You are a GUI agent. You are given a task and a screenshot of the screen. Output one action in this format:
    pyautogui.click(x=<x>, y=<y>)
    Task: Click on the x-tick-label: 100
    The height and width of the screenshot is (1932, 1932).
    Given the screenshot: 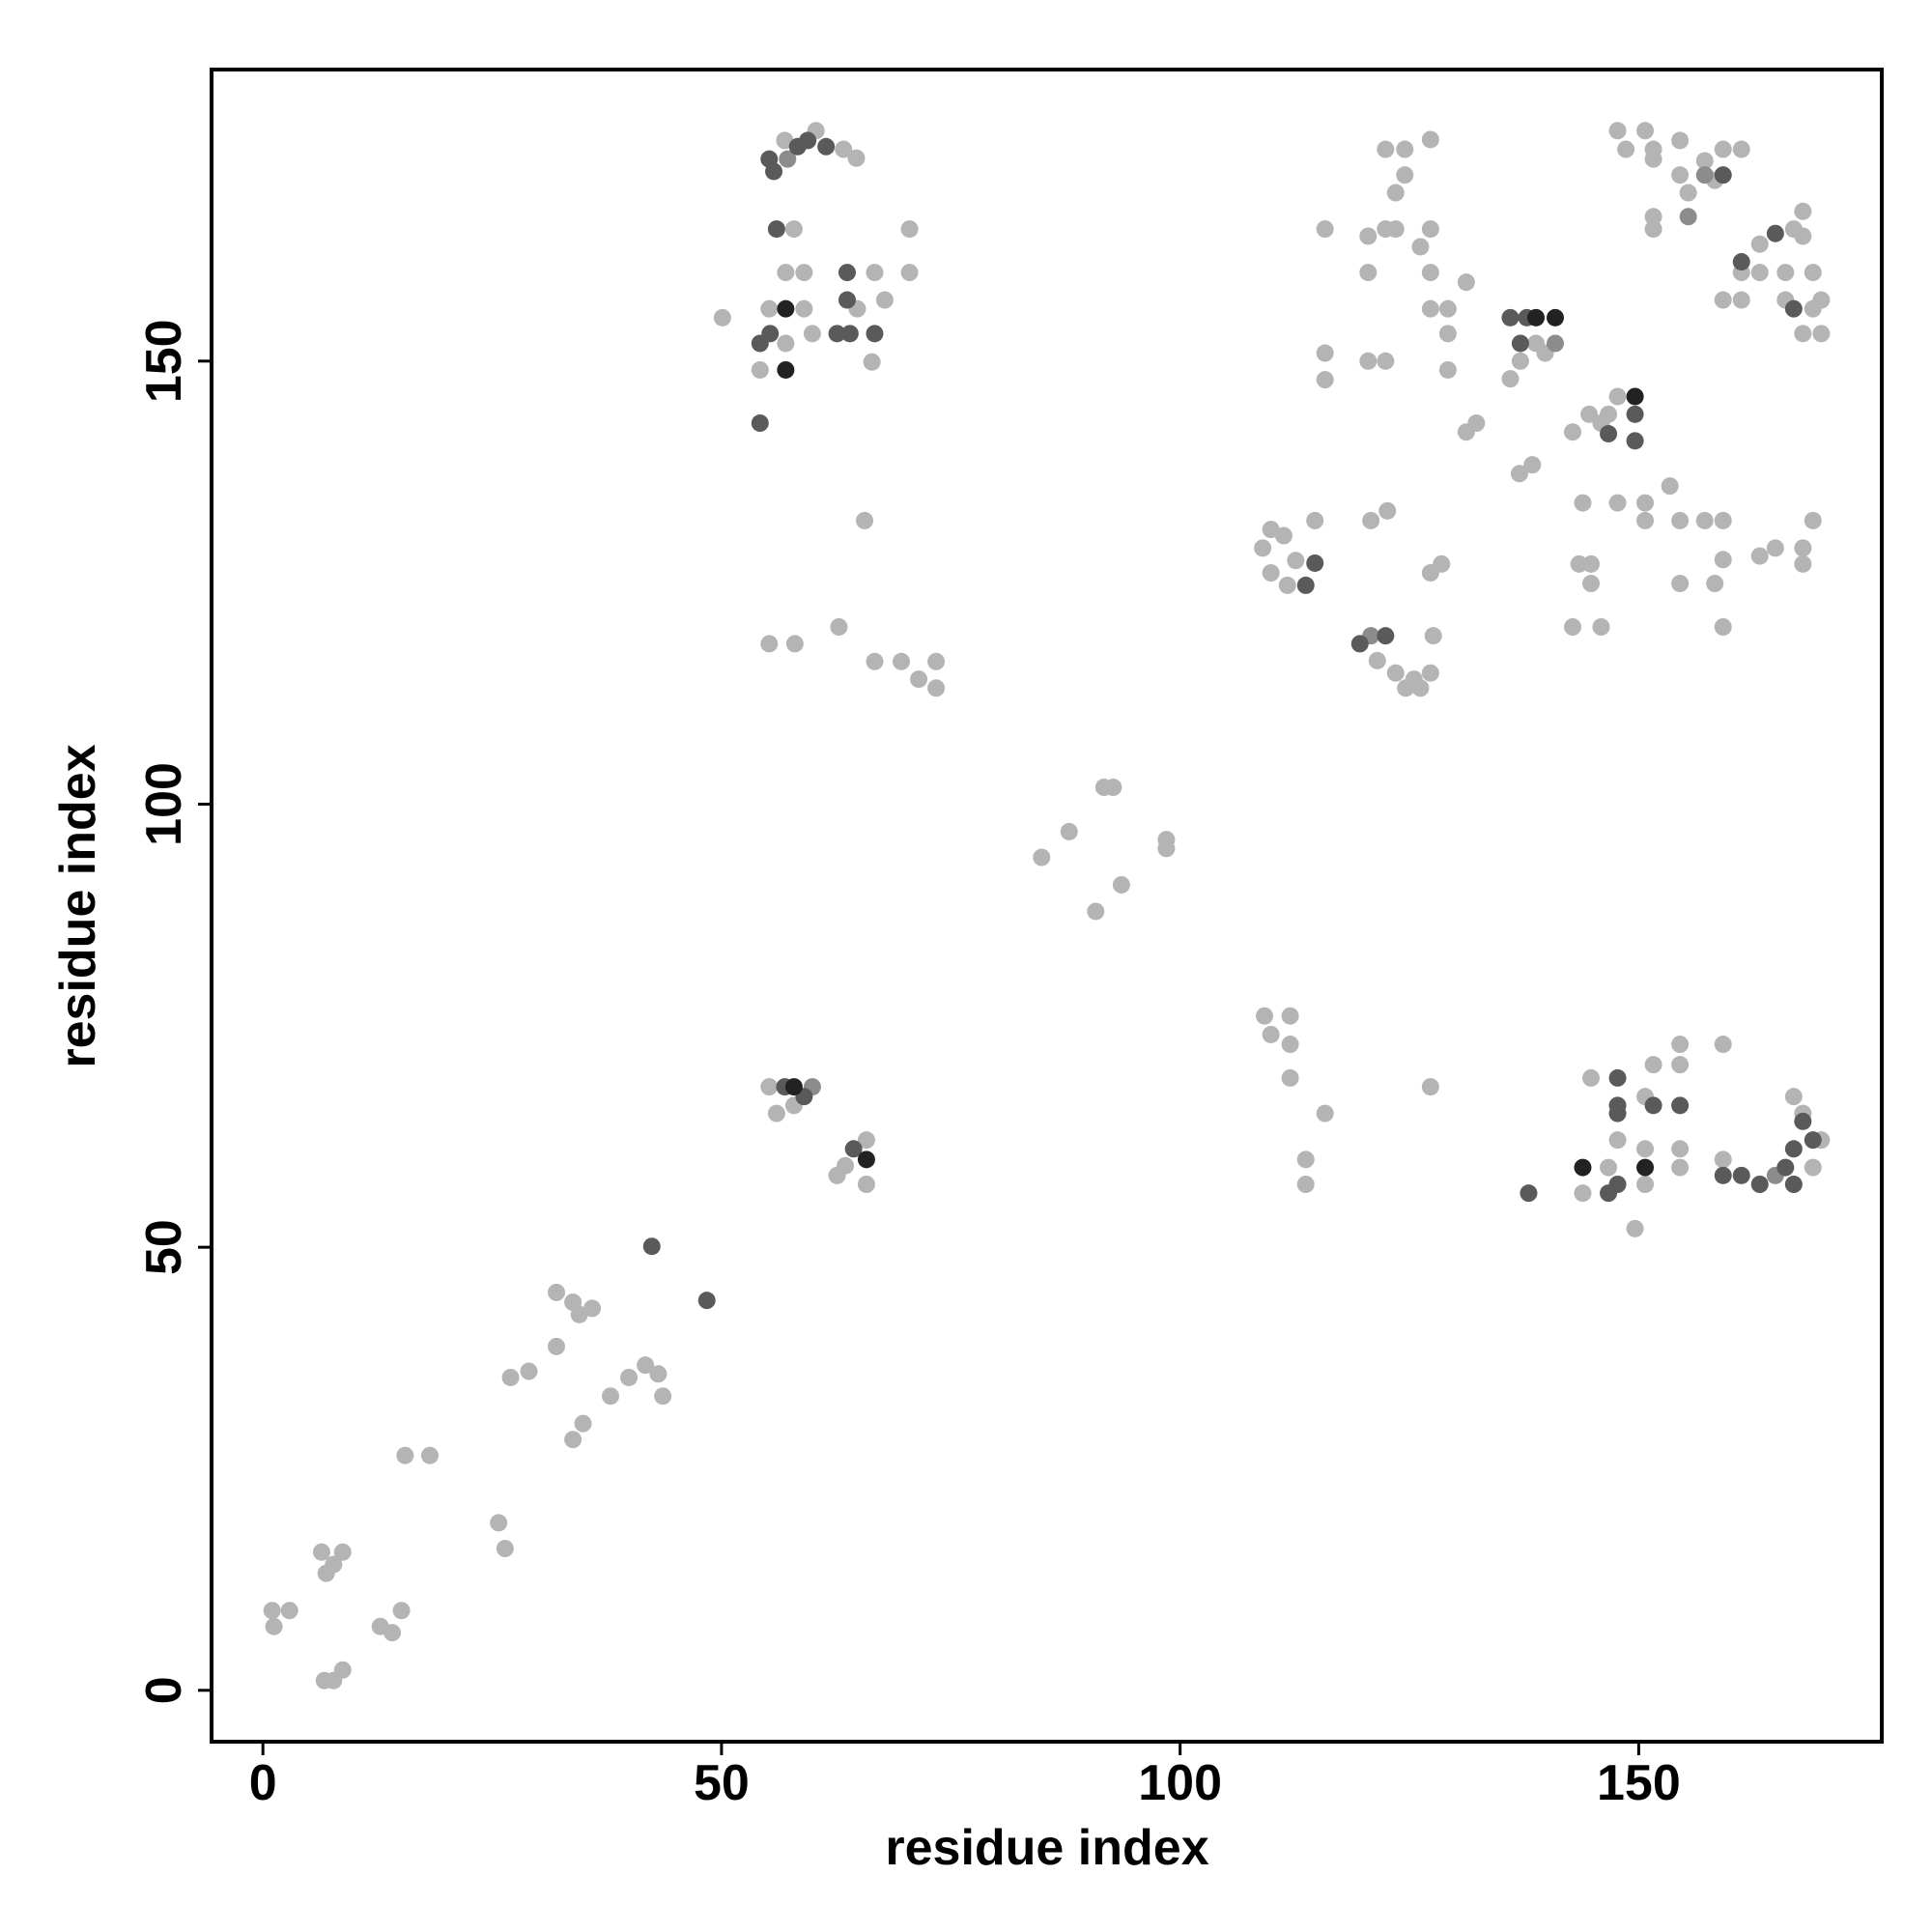 What is the action you would take?
    pyautogui.click(x=1180, y=1783)
    